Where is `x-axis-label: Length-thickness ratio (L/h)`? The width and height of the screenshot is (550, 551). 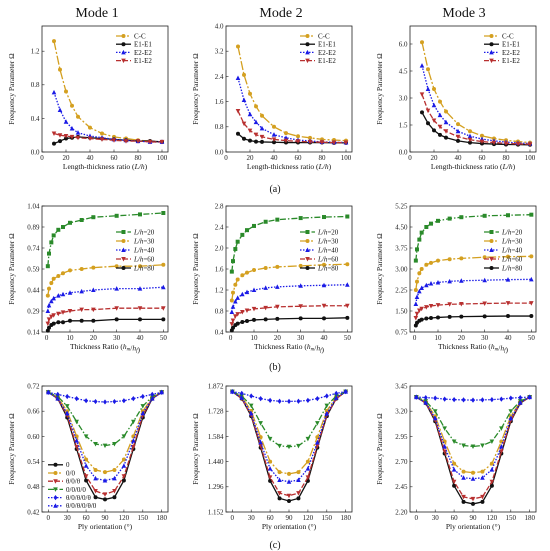 x-axis-label: Length-thickness ratio (L/h) is located at coordinates (473, 166).